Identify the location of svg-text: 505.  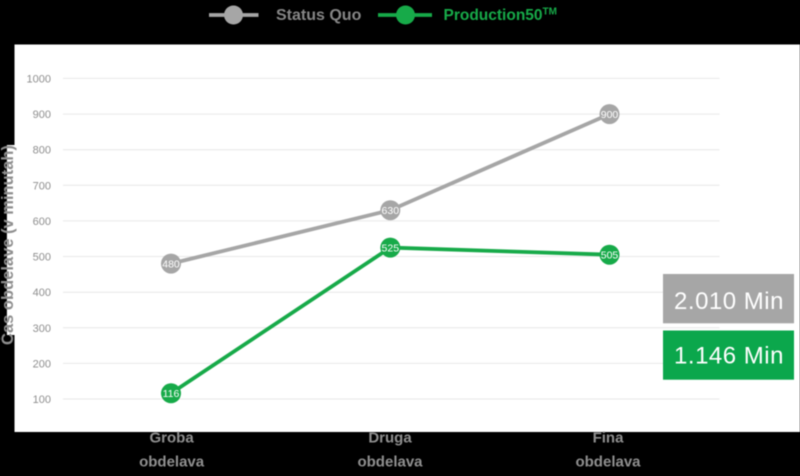
(610, 256).